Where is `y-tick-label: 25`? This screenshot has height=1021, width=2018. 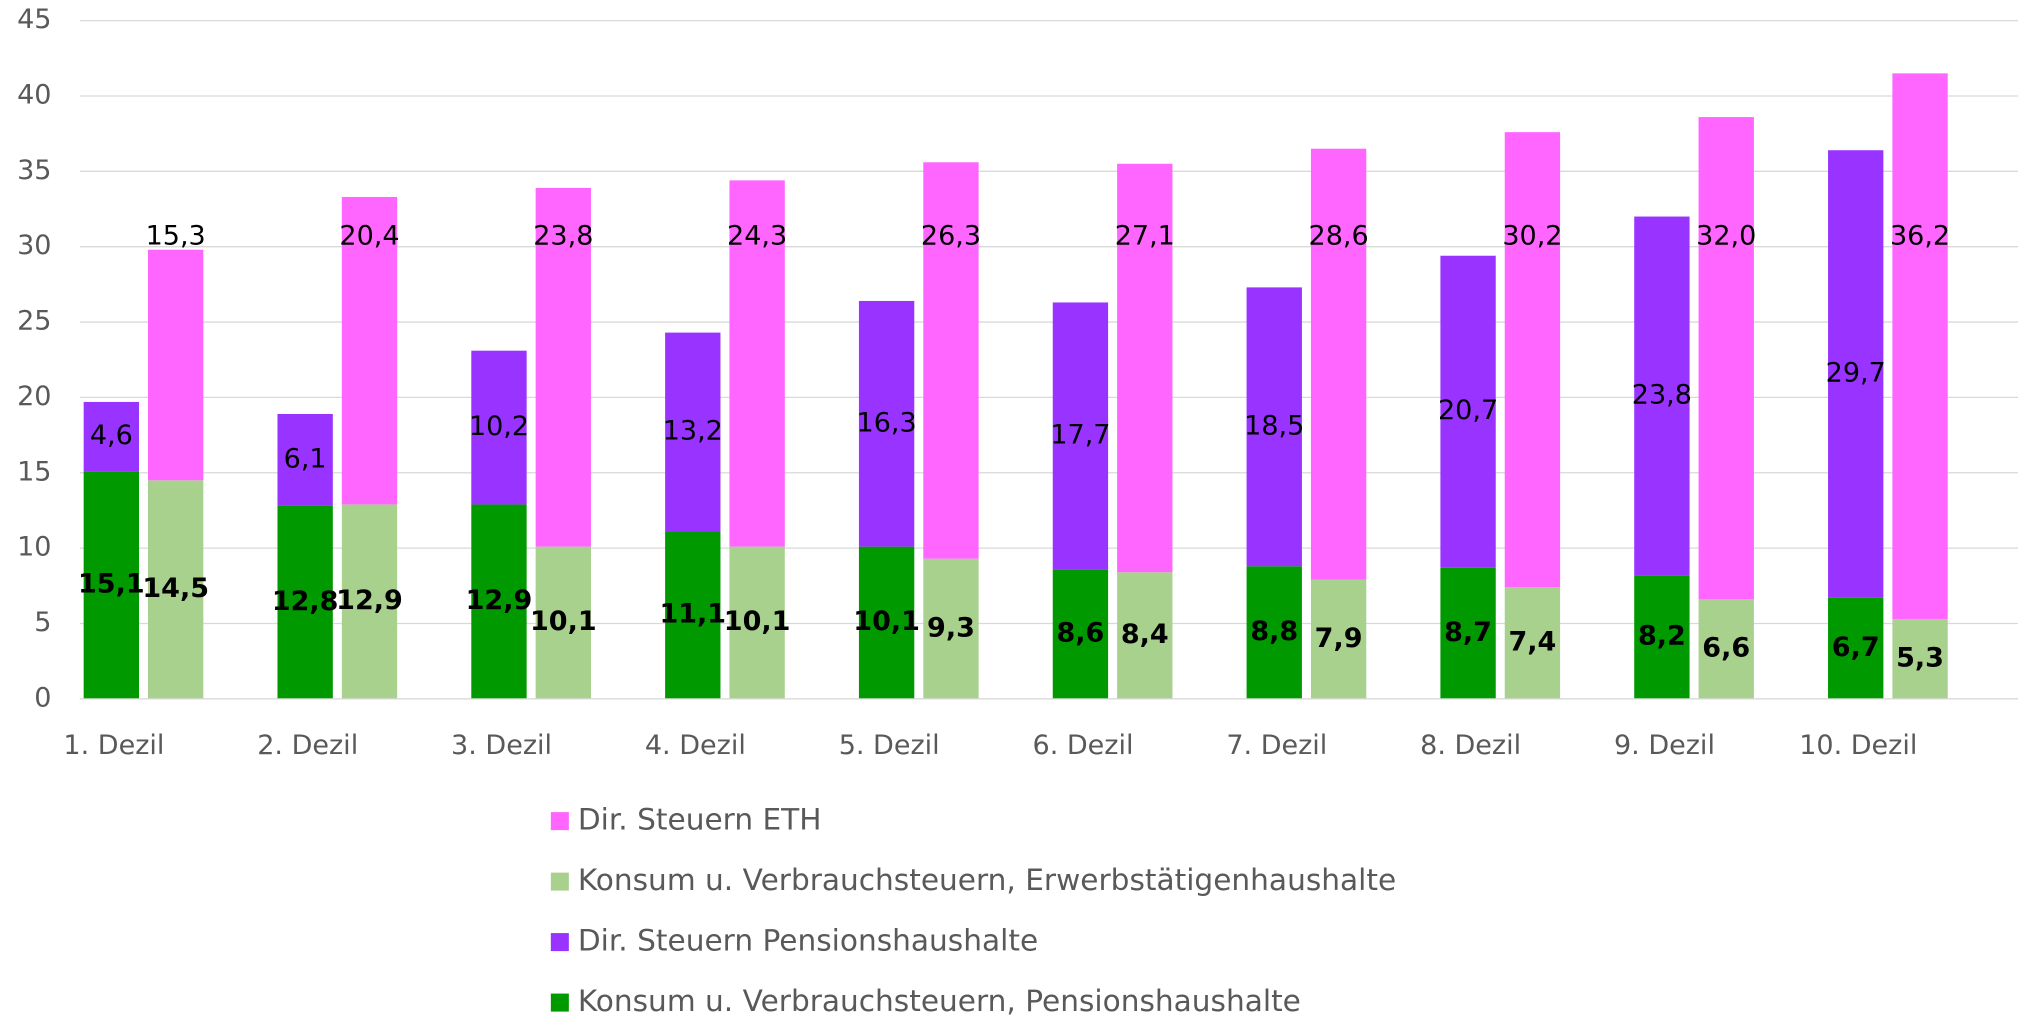
y-tick-label: 25 is located at coordinates (34, 321).